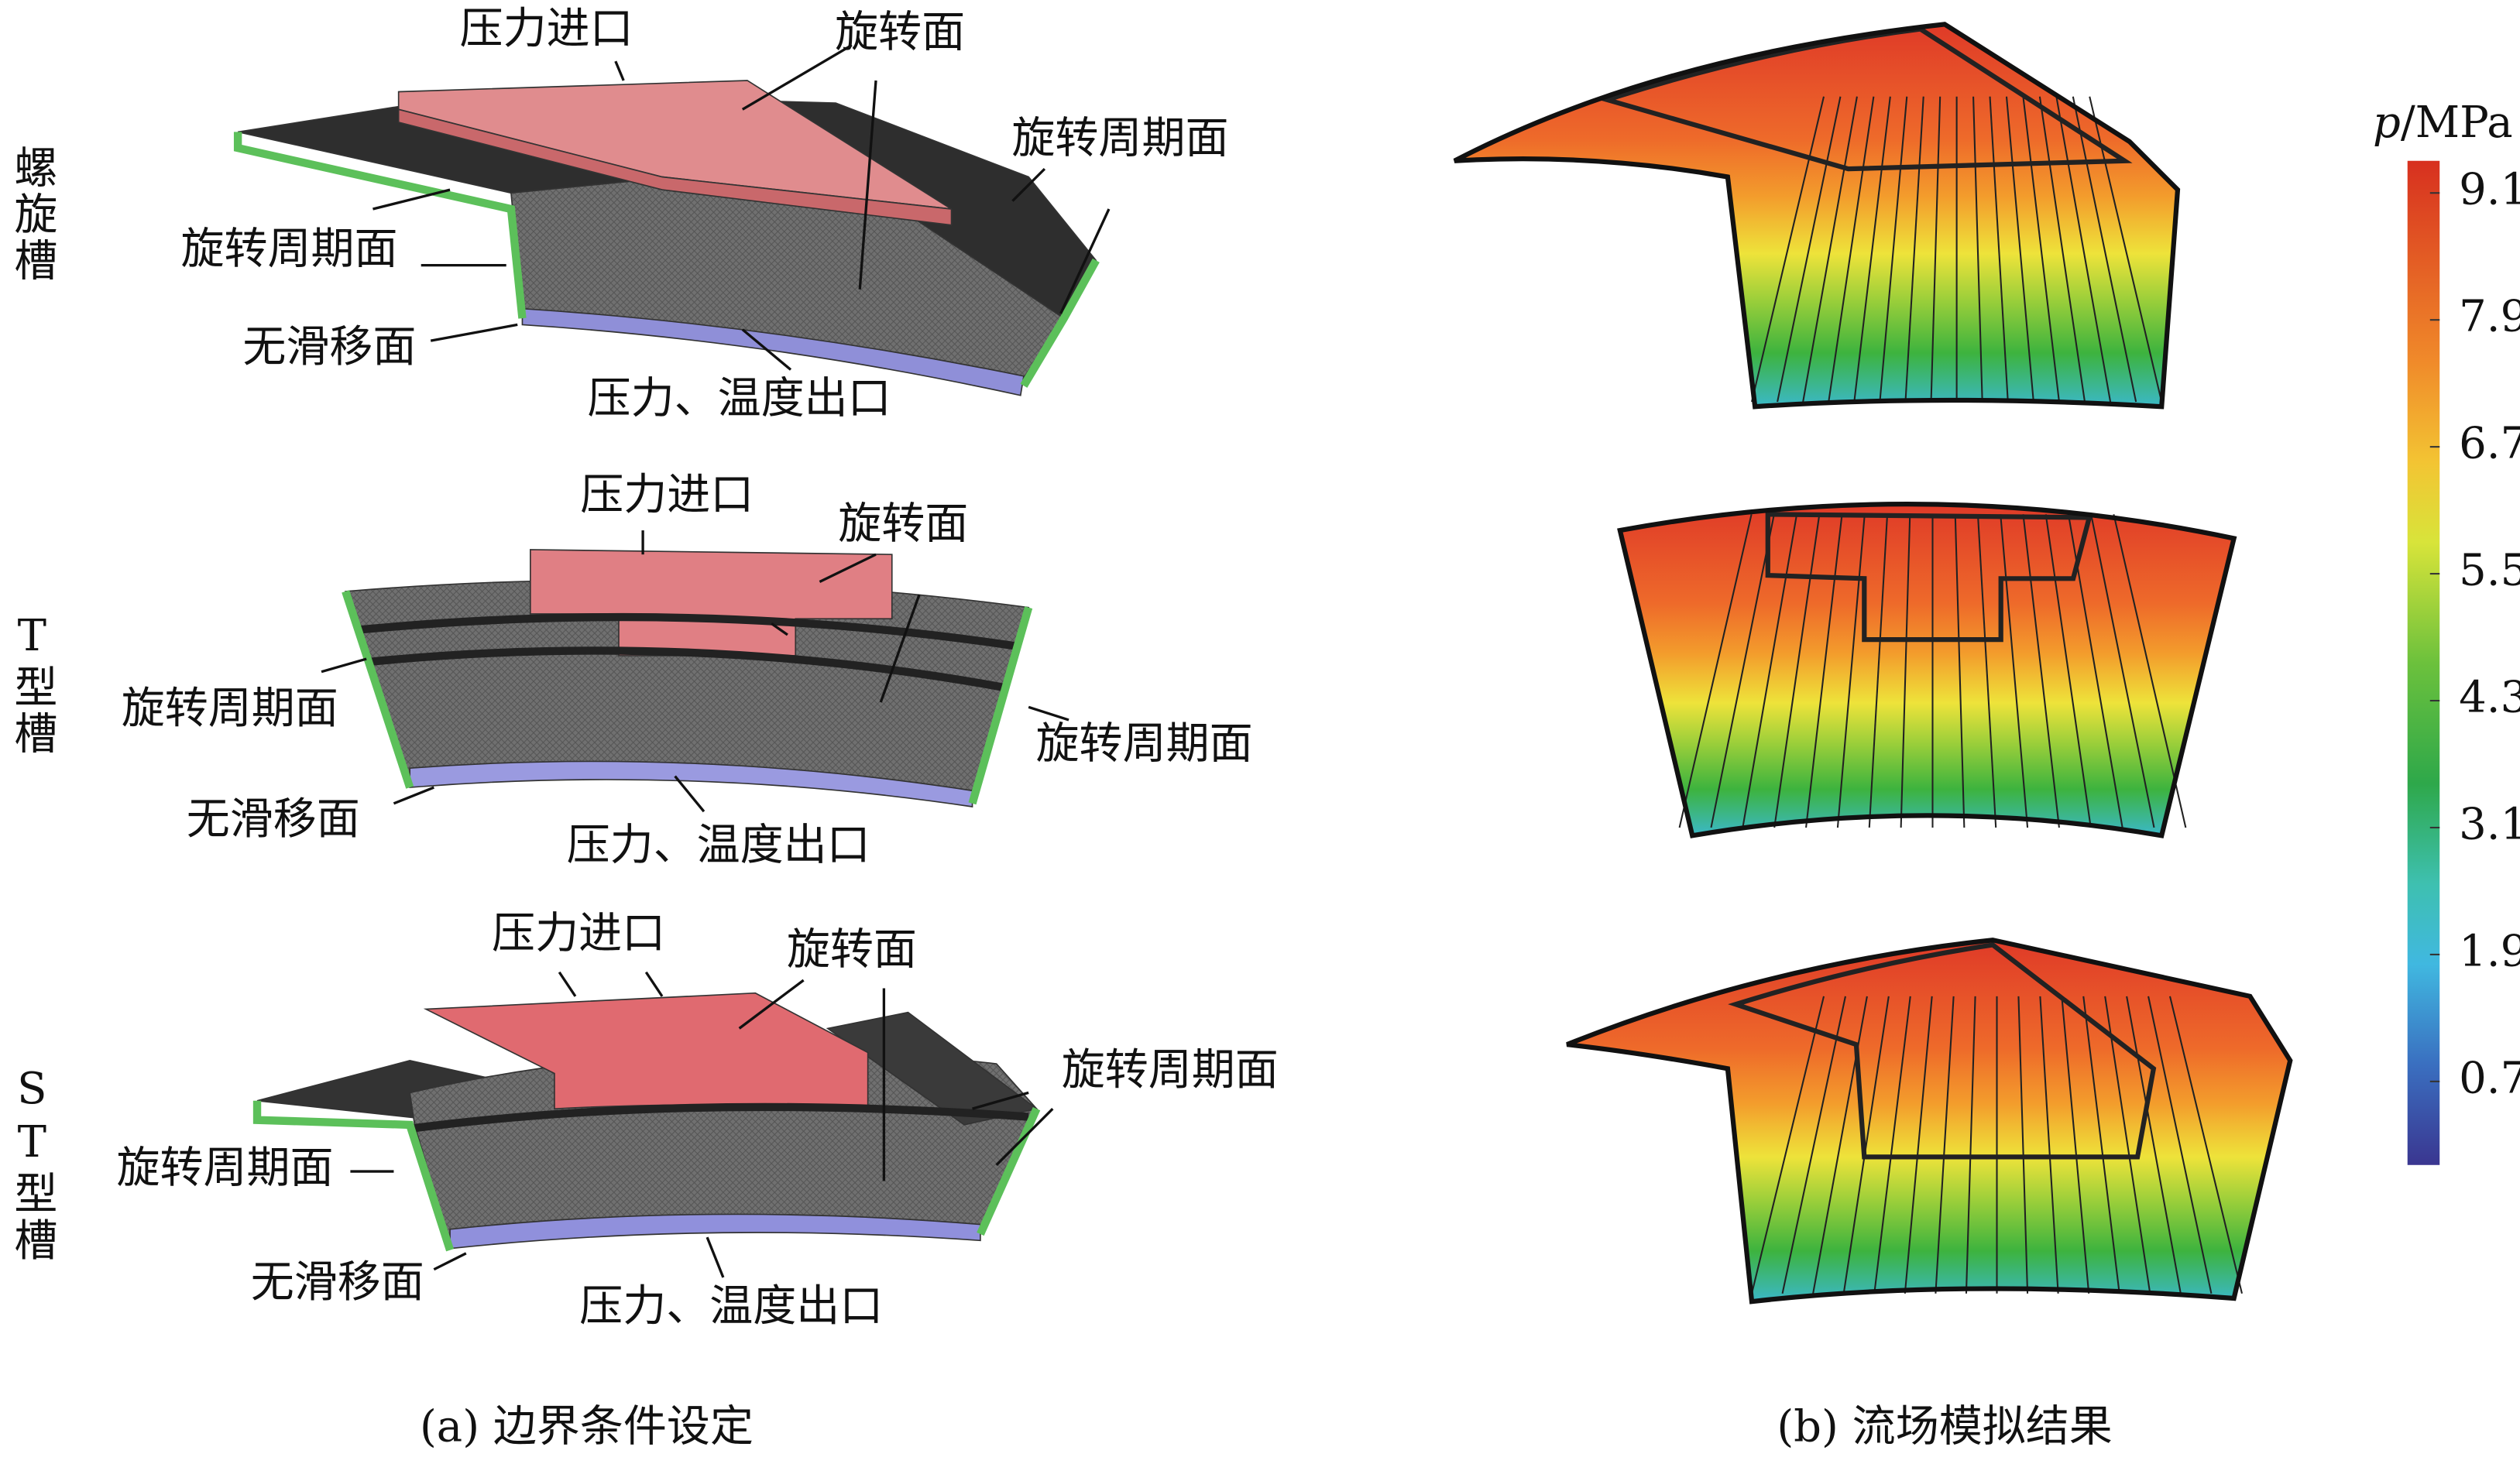 The height and width of the screenshot is (1464, 2520). What do you see at coordinates (675, 167) in the screenshot?
I see `inlet-side` at bounding box center [675, 167].